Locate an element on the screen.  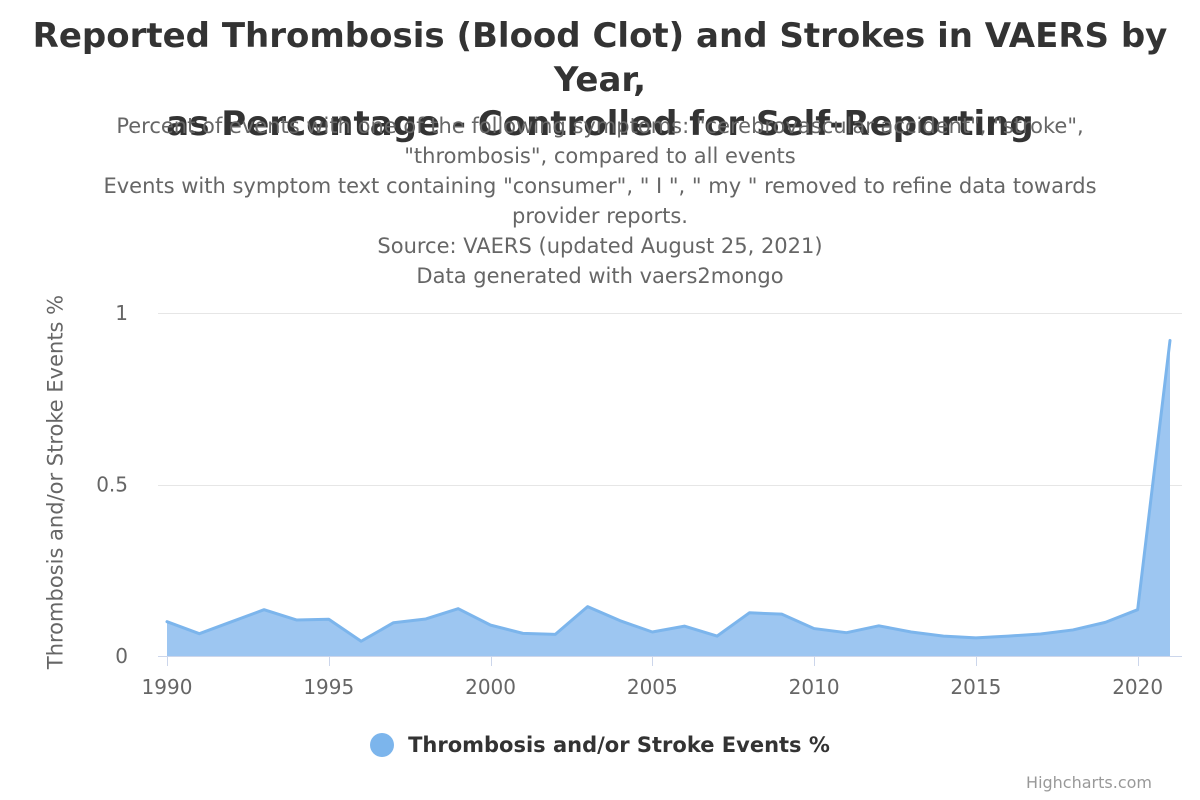
legend-symbol-icon is located at coordinates (382, 745).